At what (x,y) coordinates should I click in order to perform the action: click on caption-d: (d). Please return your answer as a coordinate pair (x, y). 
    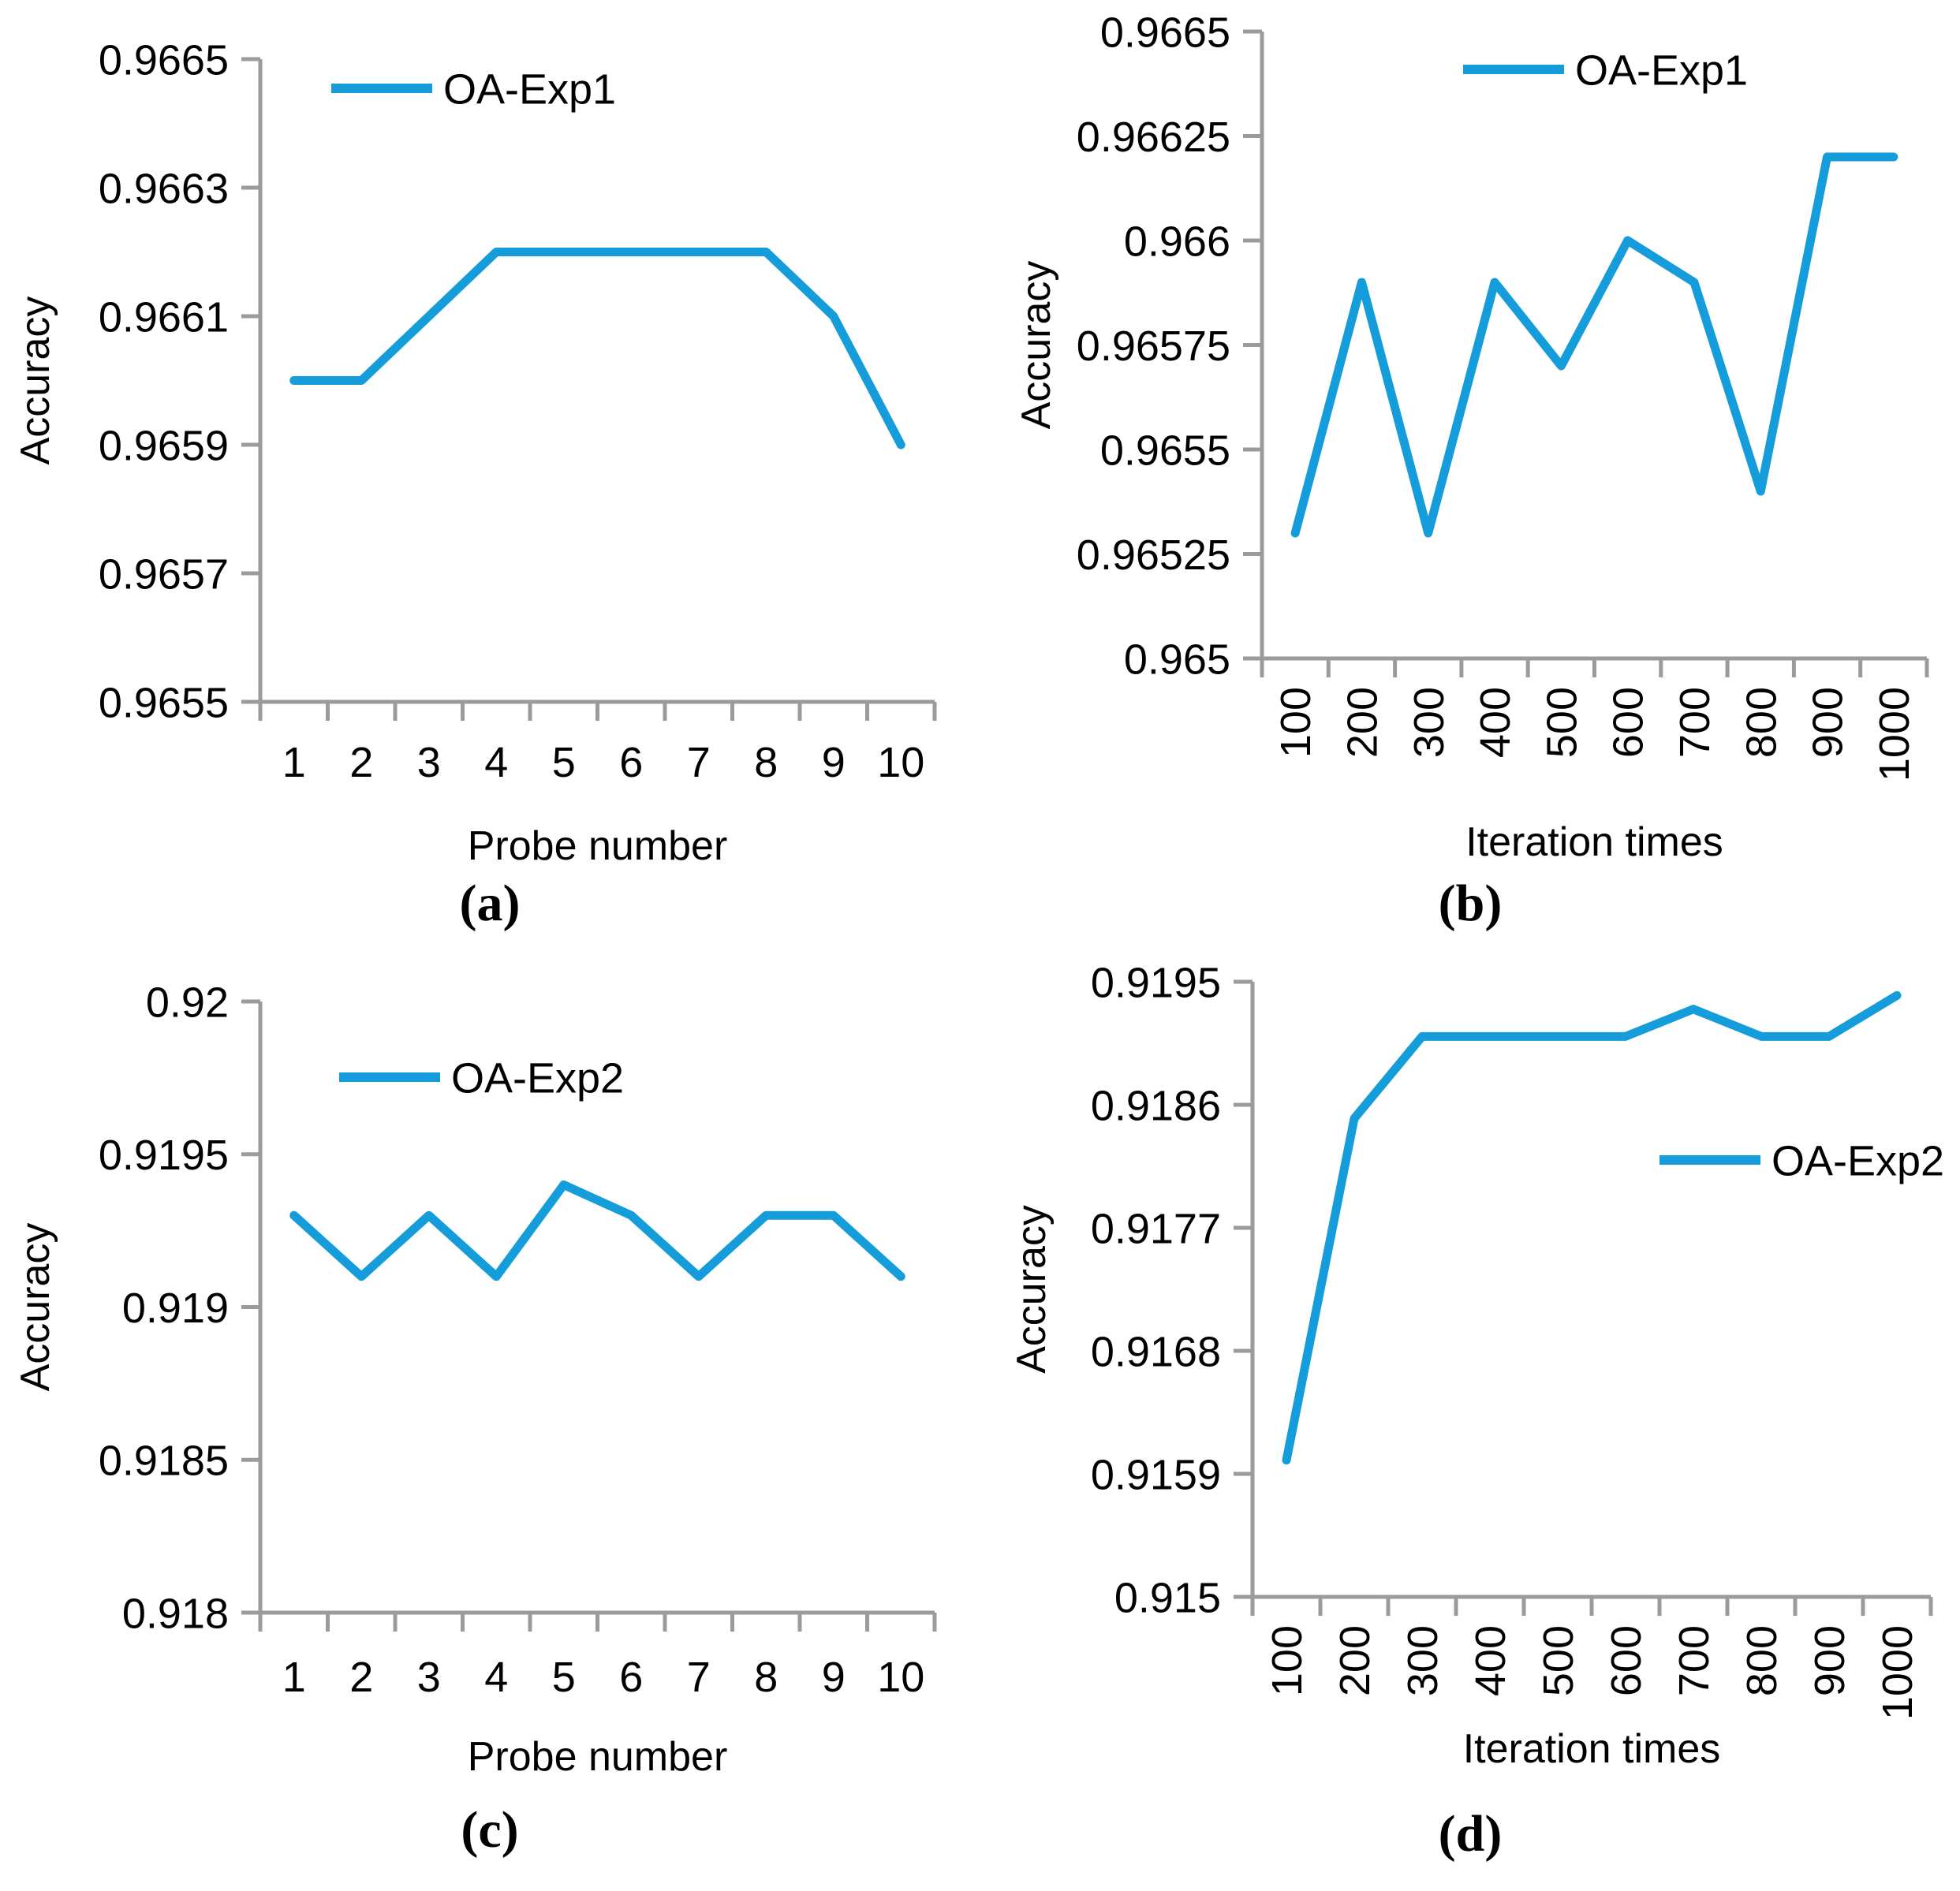
    Looking at the image, I should click on (1470, 1834).